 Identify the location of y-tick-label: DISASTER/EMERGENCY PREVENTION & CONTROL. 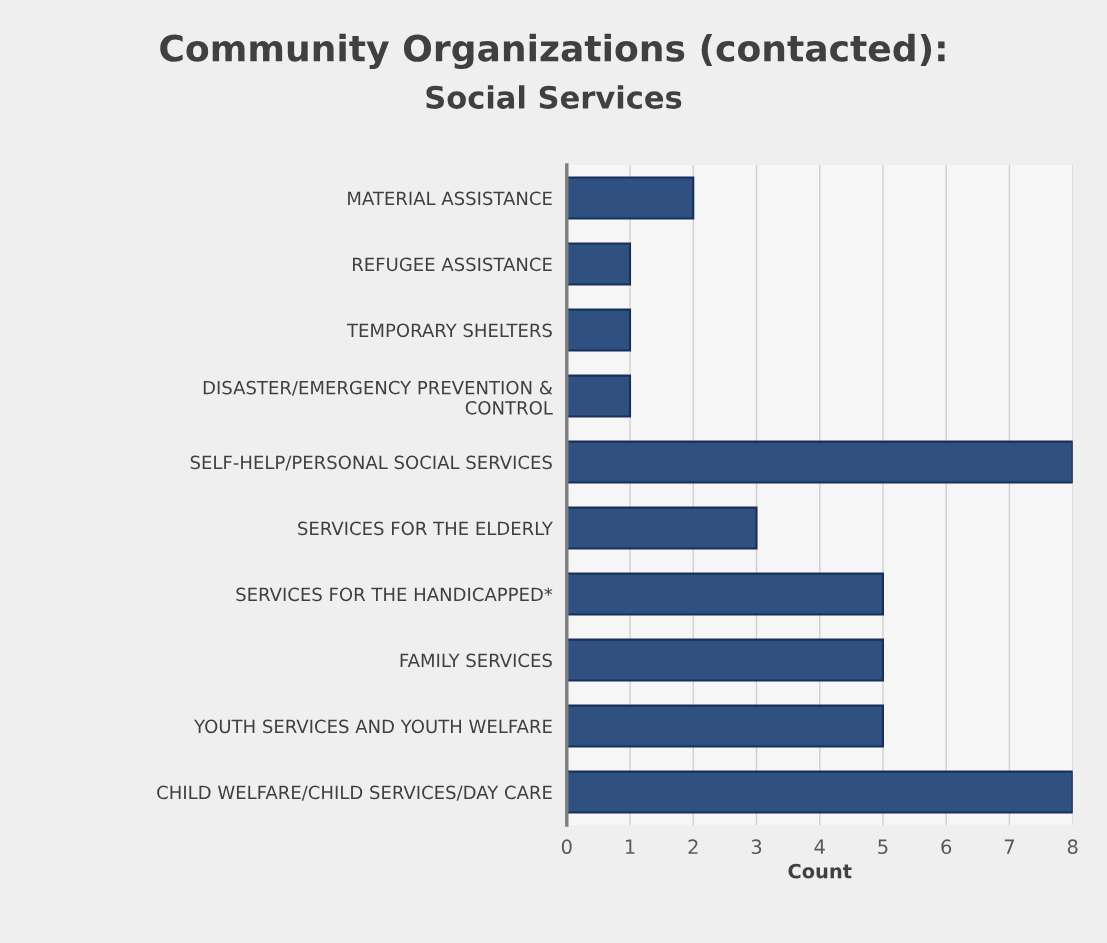
(378, 397).